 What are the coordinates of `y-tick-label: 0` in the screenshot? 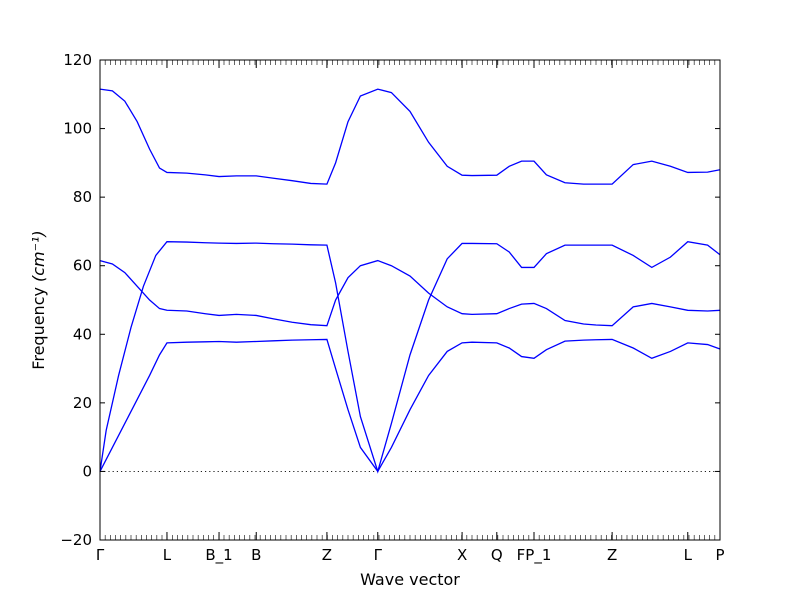 It's located at (87, 471).